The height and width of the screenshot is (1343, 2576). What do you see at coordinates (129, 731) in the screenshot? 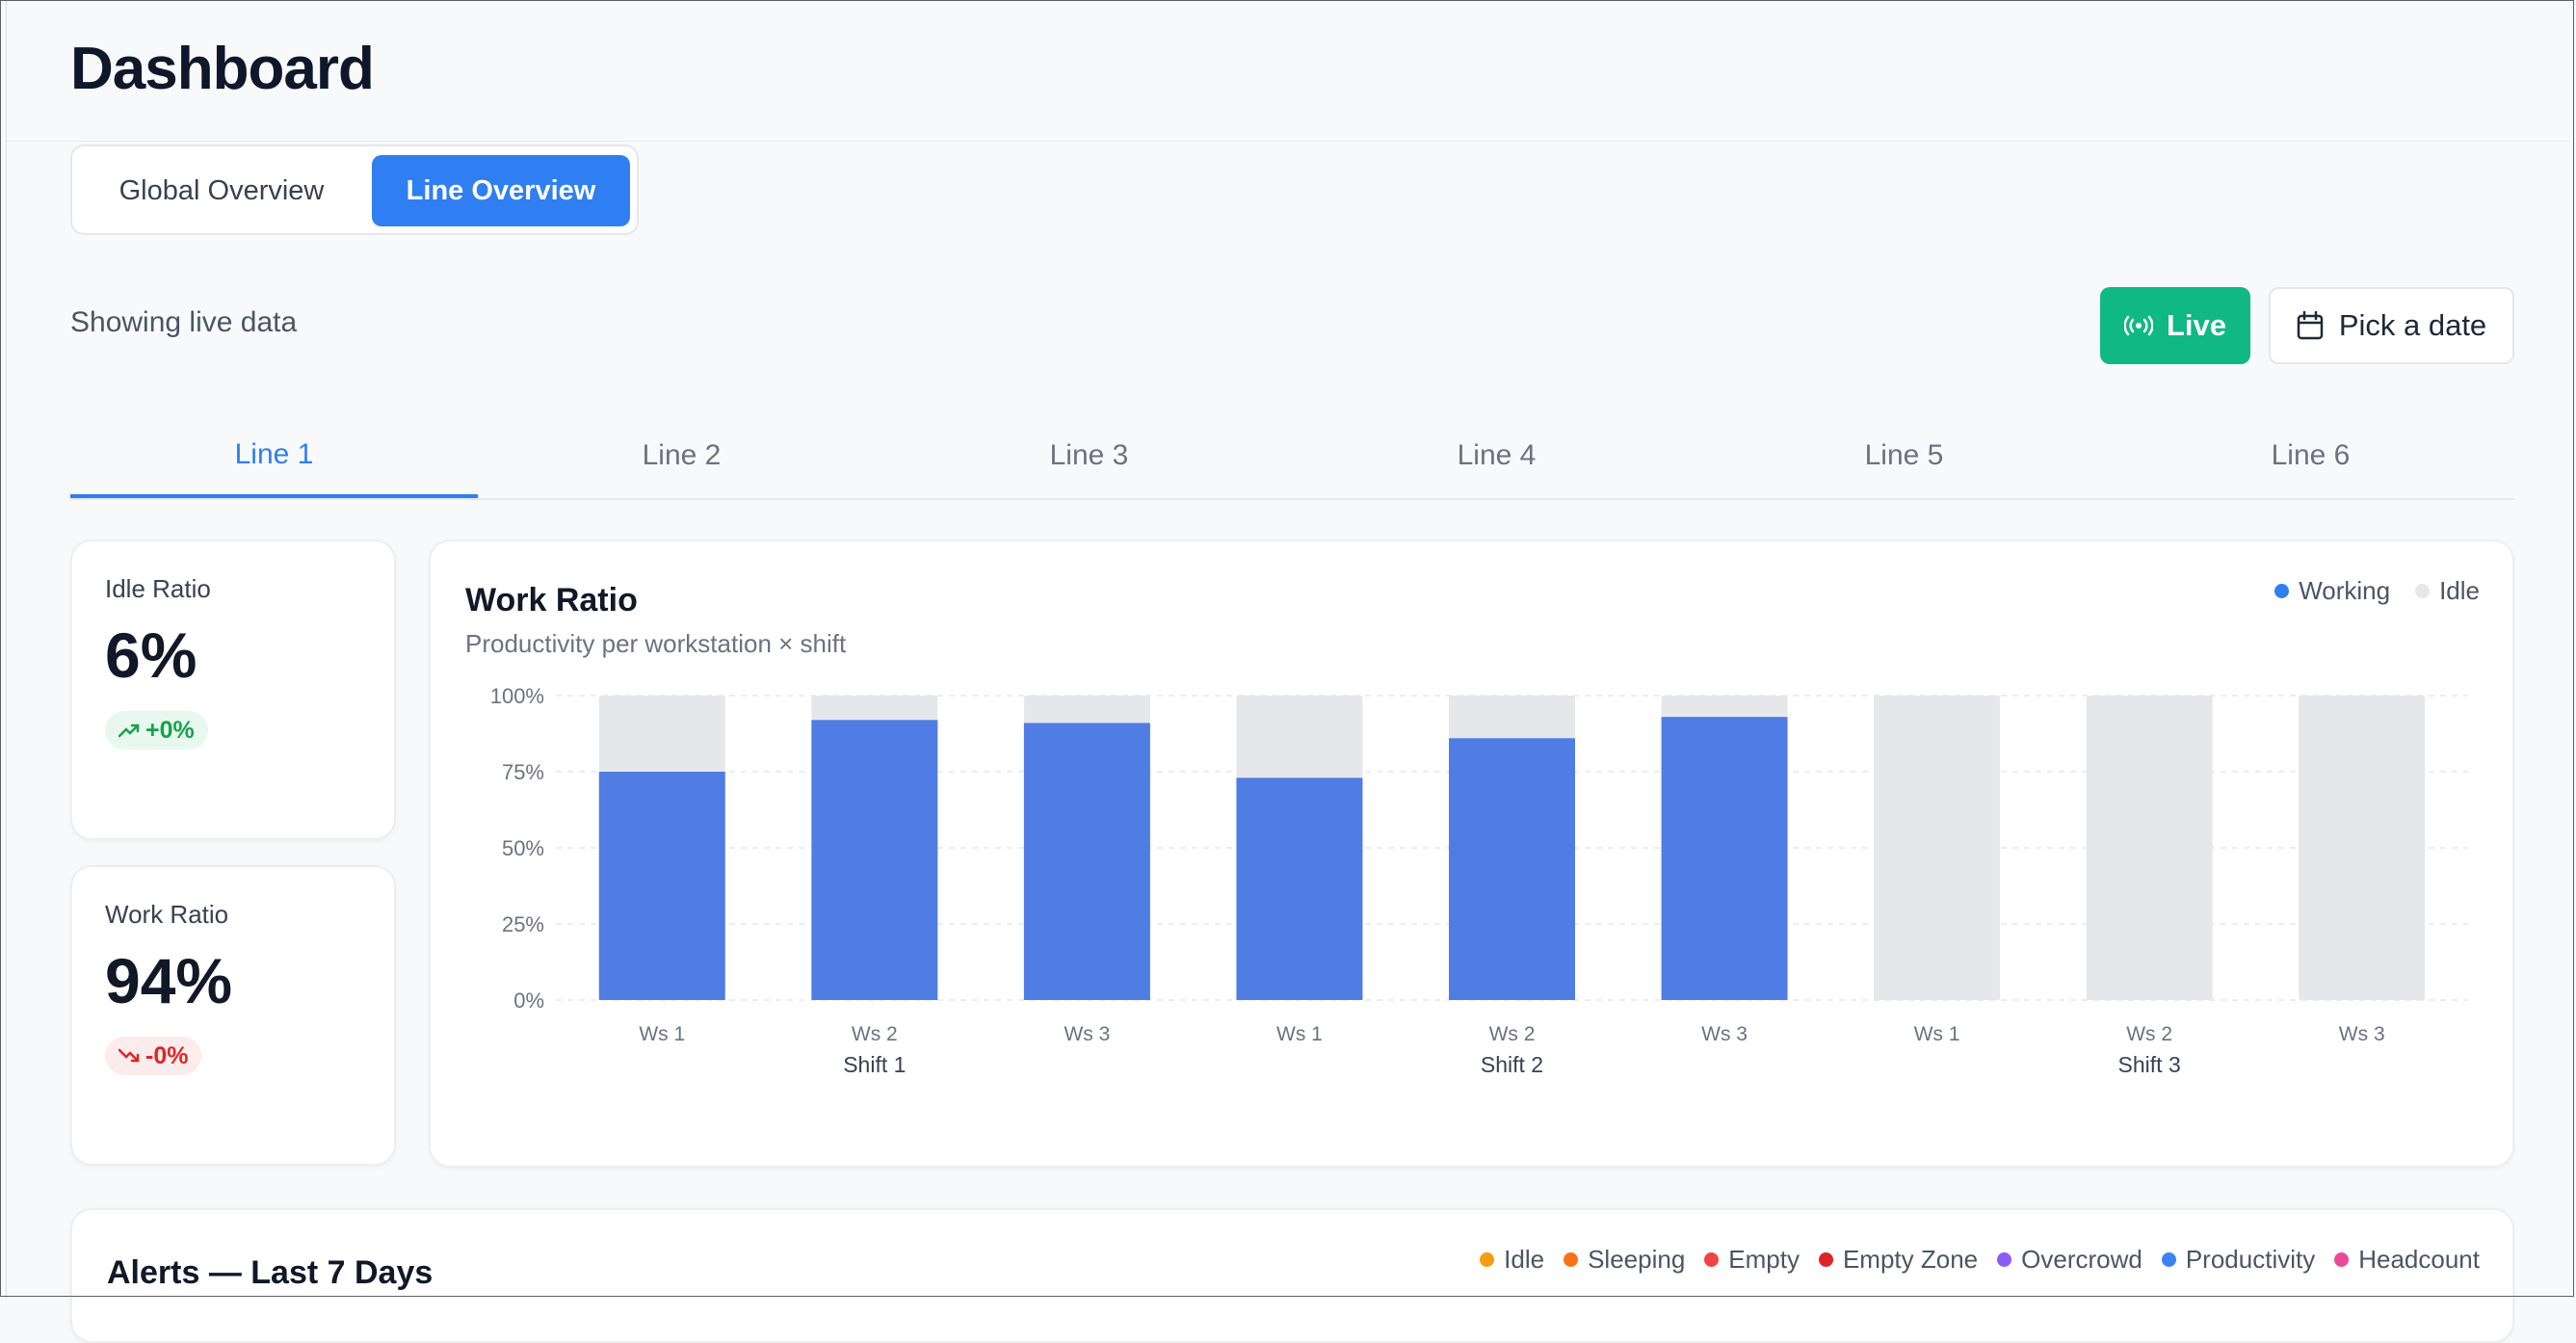
I see `trend-up-icon` at bounding box center [129, 731].